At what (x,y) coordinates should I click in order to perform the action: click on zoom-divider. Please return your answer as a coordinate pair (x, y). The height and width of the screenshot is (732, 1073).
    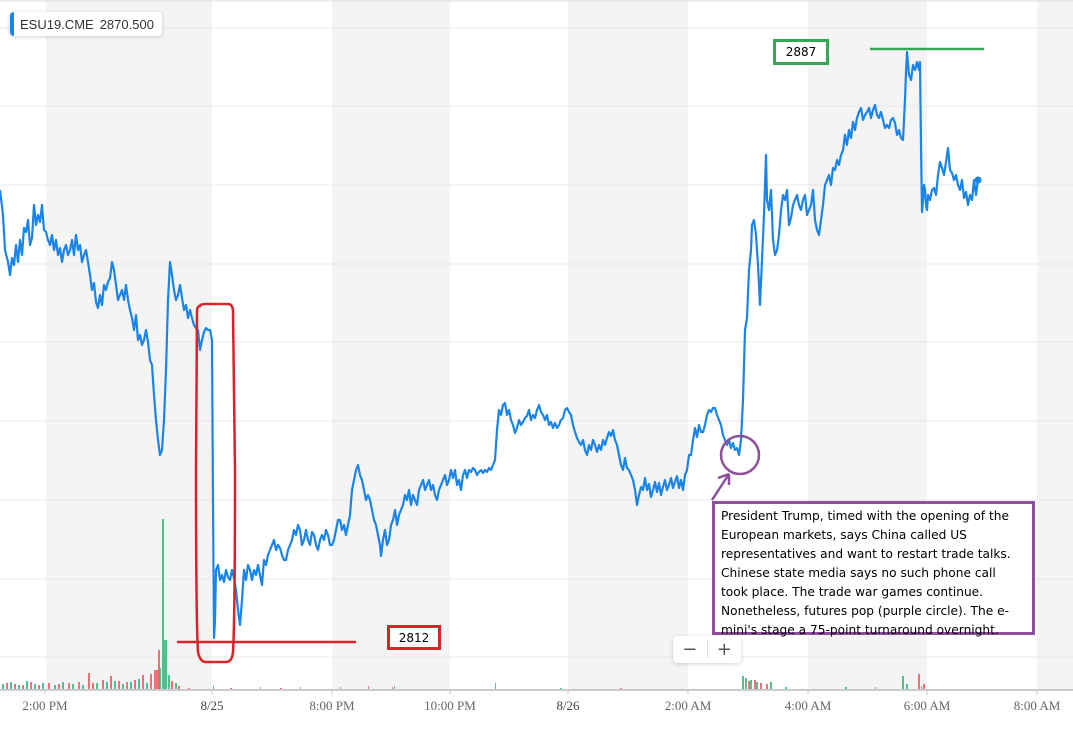
    Looking at the image, I should click on (707, 649).